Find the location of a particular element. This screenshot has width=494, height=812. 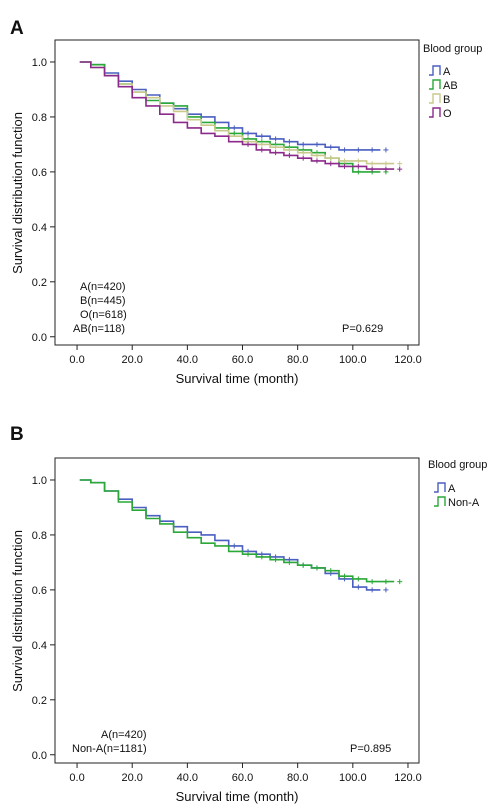

panel-a-curve-b is located at coordinates (237, 113).